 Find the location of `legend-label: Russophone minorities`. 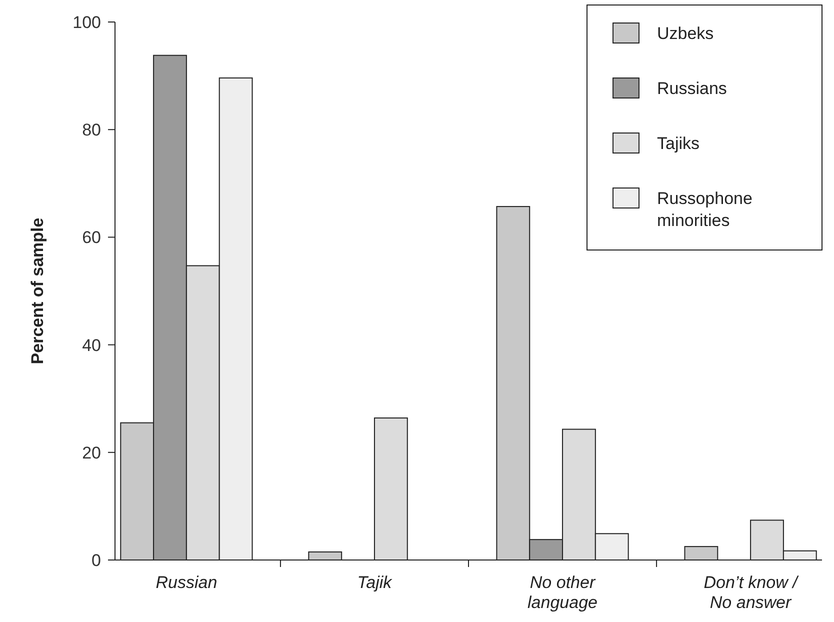

legend-label: Russophone minorities is located at coordinates (704, 209).